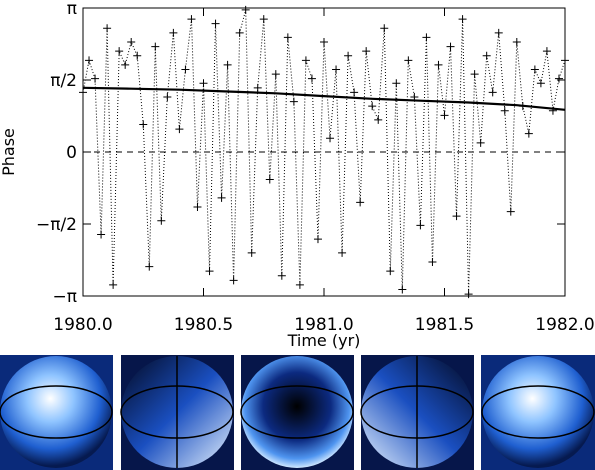  Describe the element at coordinates (323, 325) in the screenshot. I see `x-tick-label: 1981.0` at that location.